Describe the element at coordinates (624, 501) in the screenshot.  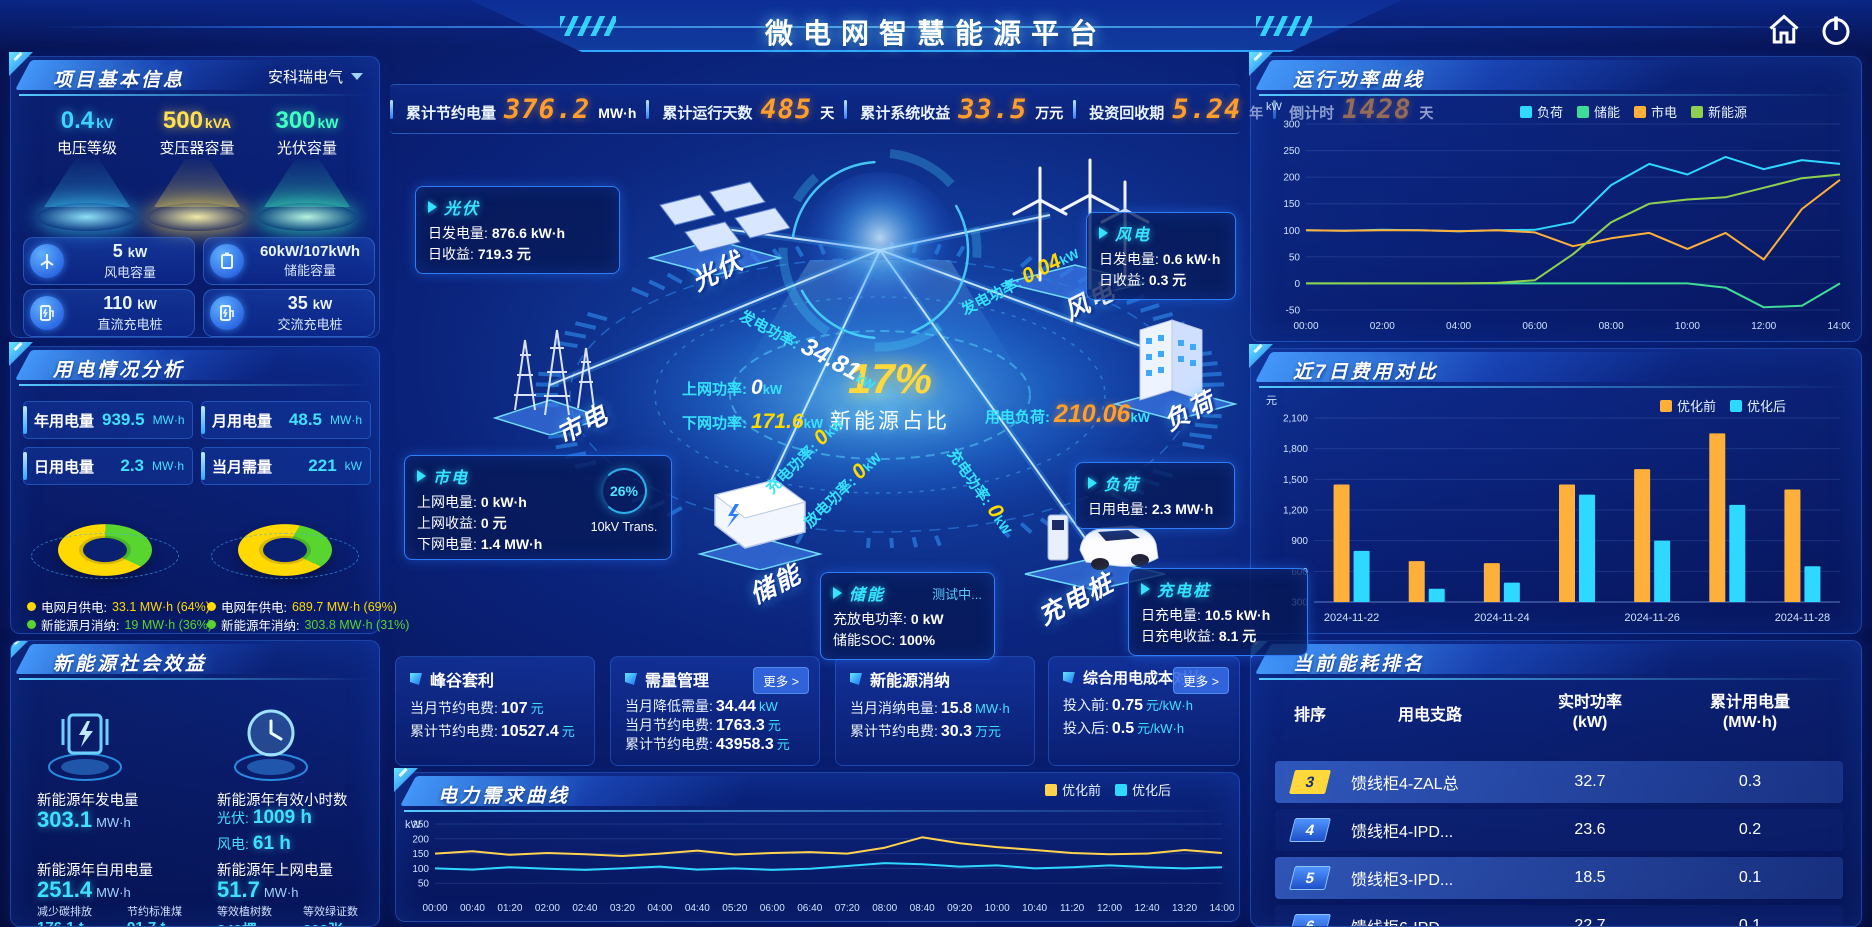
I see `transformer-load-indicator: 26% 10kV Trans.` at that location.